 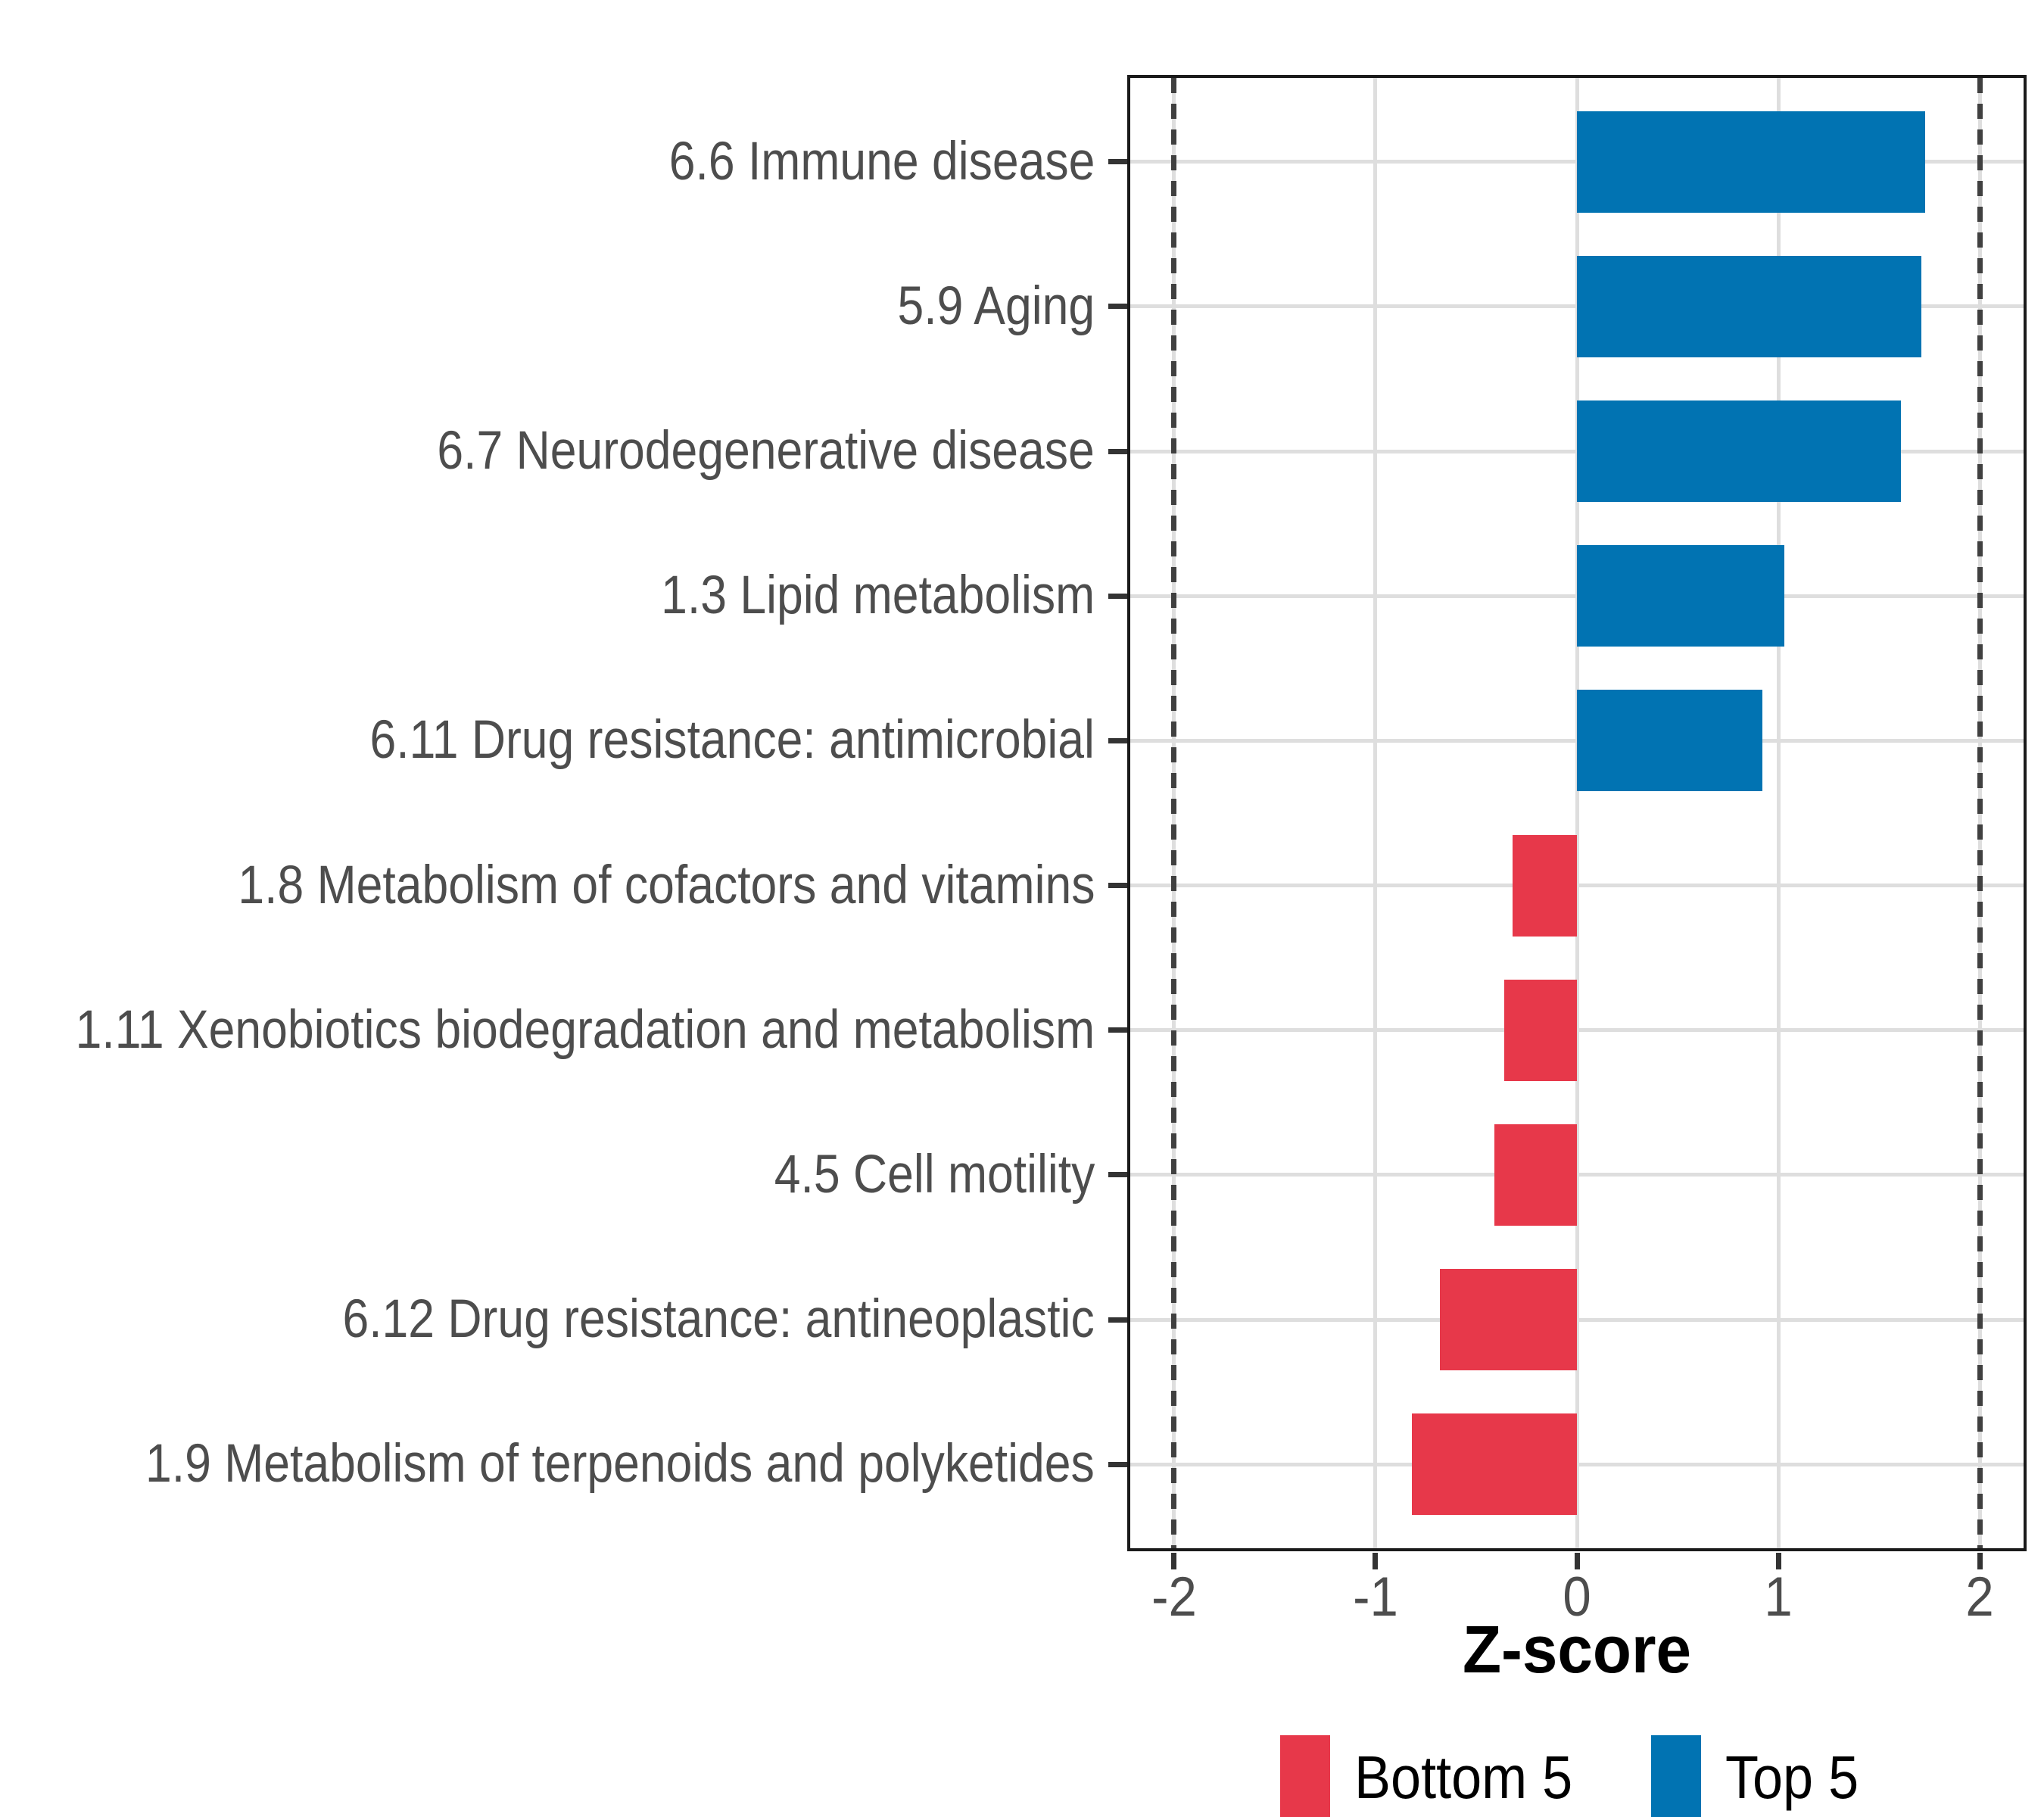 I want to click on y-axis-label: 6.11 Drug resistance: antimicrobial, so click(x=732, y=740).